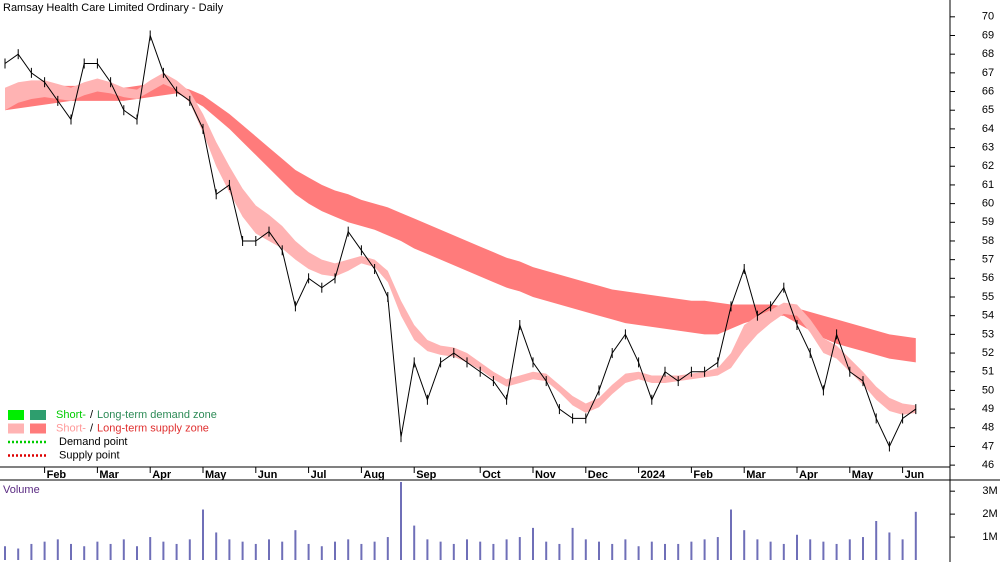  What do you see at coordinates (988, 91) in the screenshot?
I see `y-tick-label: 66` at bounding box center [988, 91].